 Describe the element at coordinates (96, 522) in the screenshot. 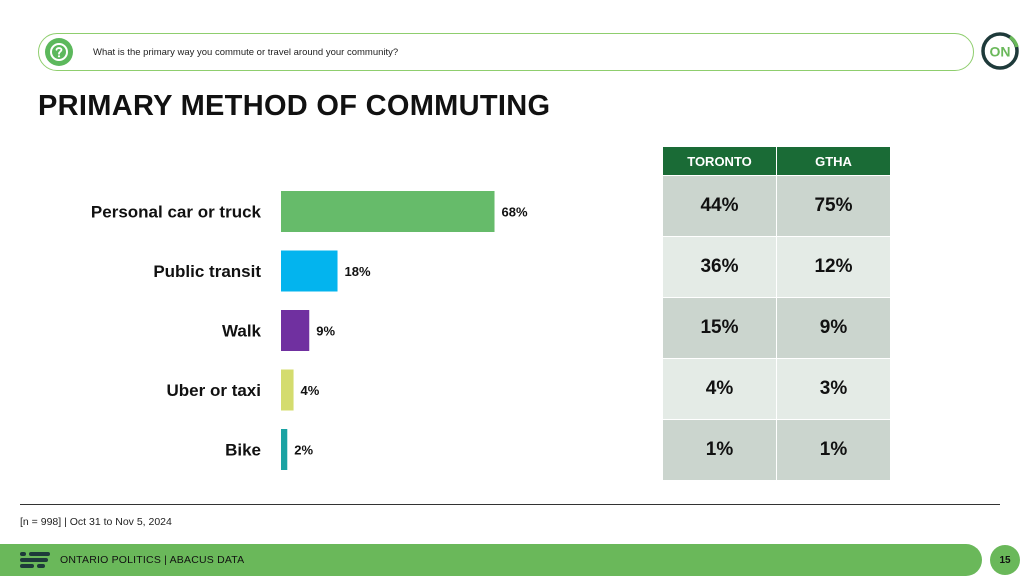

I see `sample-footnote: [n = 998] | Oct 31 to Nov 5, 2024` at that location.